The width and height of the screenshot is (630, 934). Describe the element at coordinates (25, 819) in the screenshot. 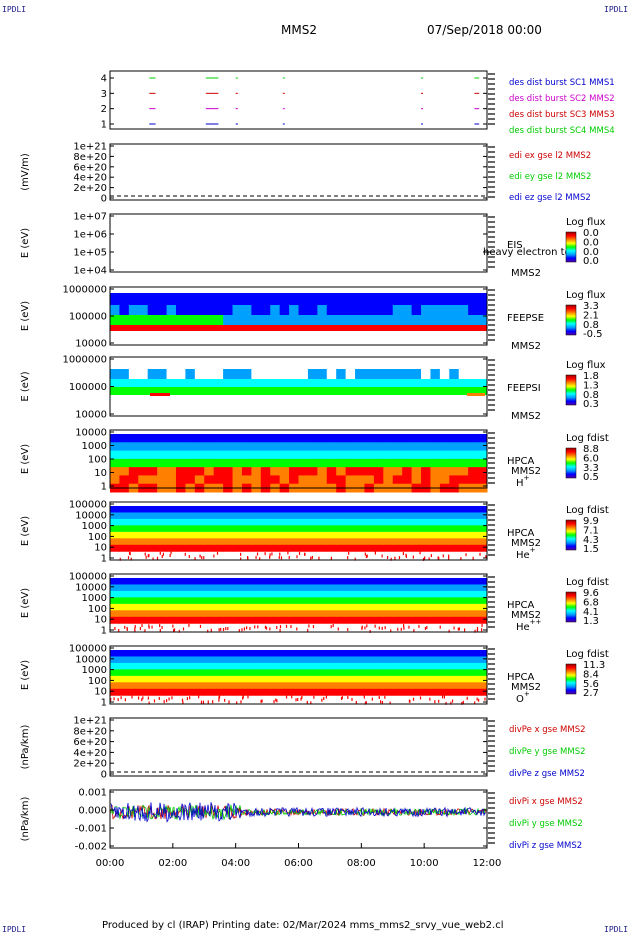

I see `y-axis-label: (nPa/km)` at that location.